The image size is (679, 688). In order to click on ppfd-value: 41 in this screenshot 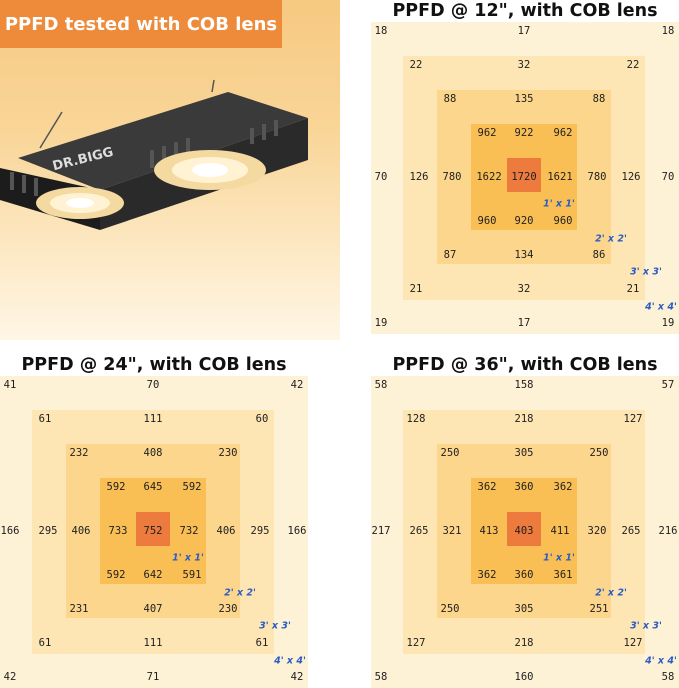, I will do `click(10, 385)`.